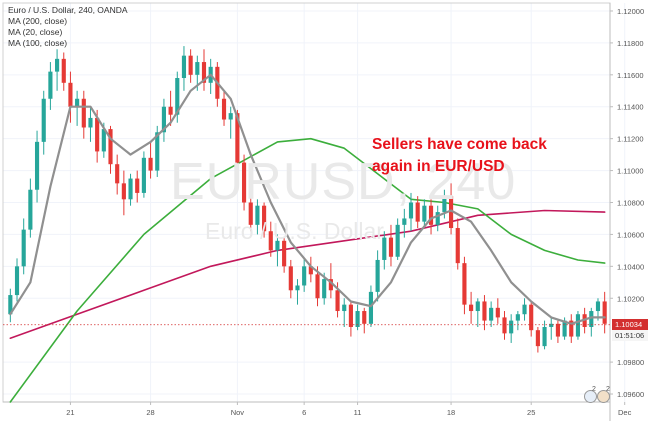  What do you see at coordinates (594, 389) in the screenshot?
I see `event-count: 2` at bounding box center [594, 389].